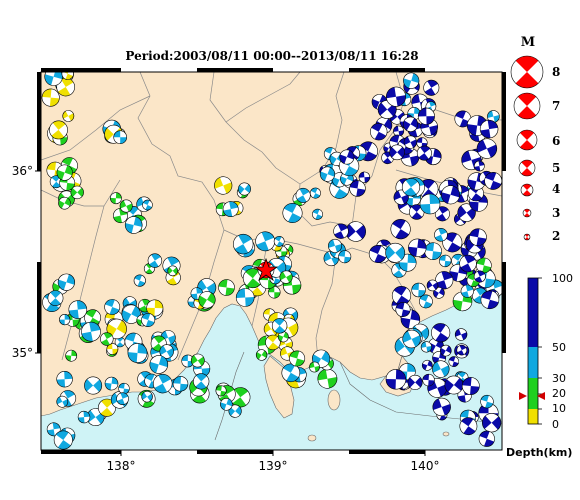 The width and height of the screenshot is (580, 500). What do you see at coordinates (559, 408) in the screenshot?
I see `depth-tick-label: 10` at bounding box center [559, 408].